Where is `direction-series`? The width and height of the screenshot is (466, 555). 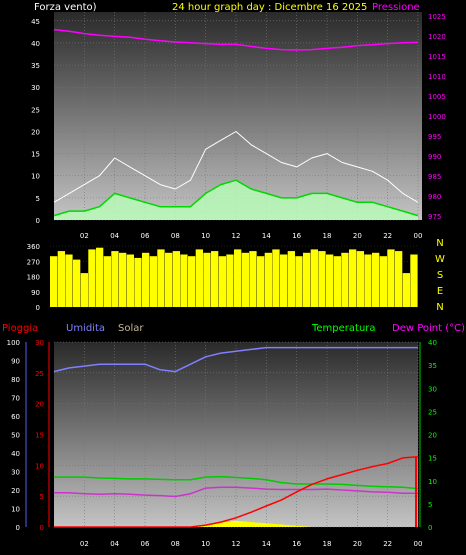
direction-series is located at coordinates (234, 277).